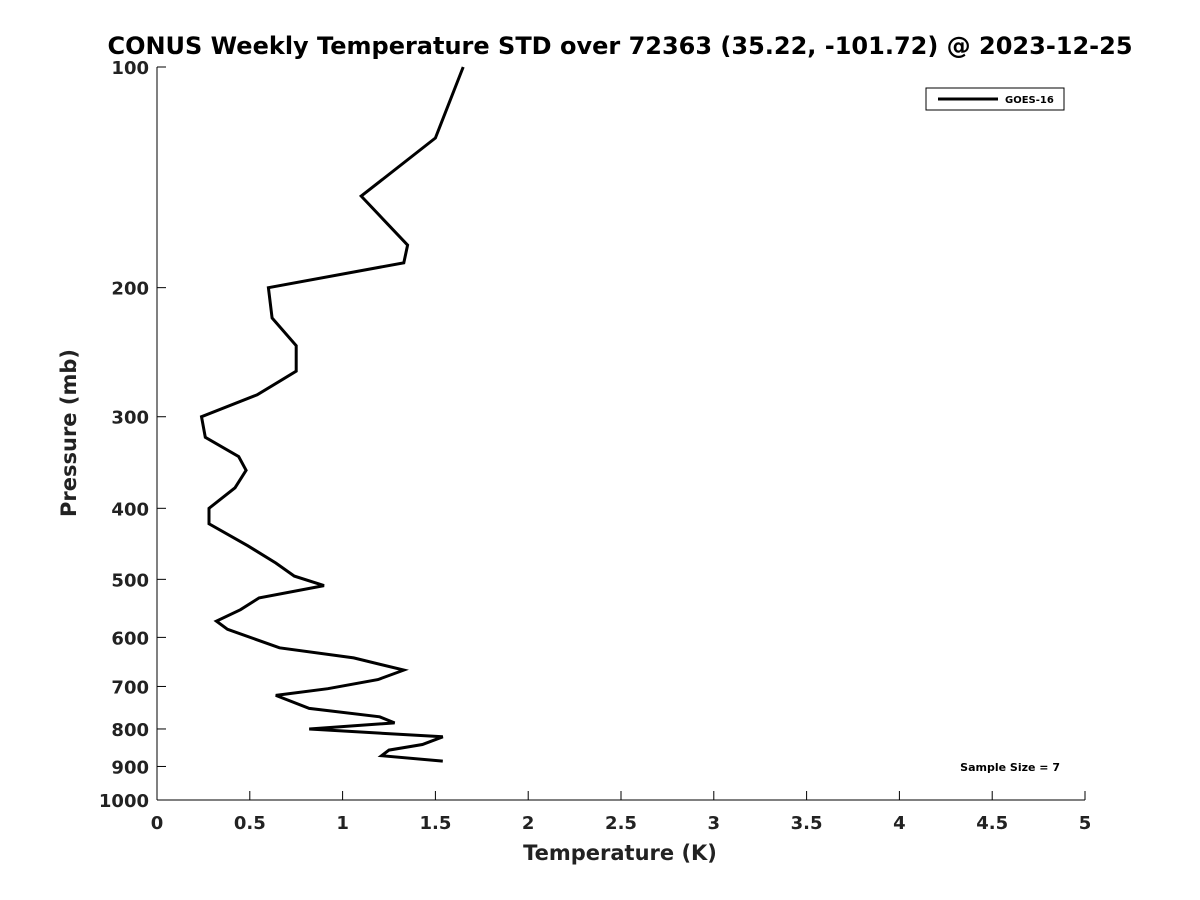 This screenshot has height=900, width=1200. What do you see at coordinates (899, 823) in the screenshot?
I see `x-tick-label: 4` at bounding box center [899, 823].